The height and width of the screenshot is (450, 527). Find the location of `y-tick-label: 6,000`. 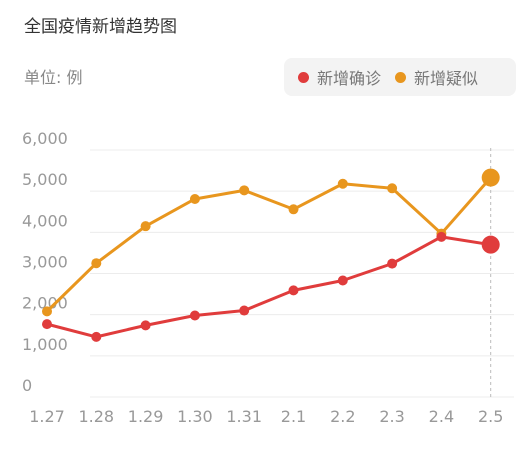

y-tick-label: 6,000 is located at coordinates (45, 138).